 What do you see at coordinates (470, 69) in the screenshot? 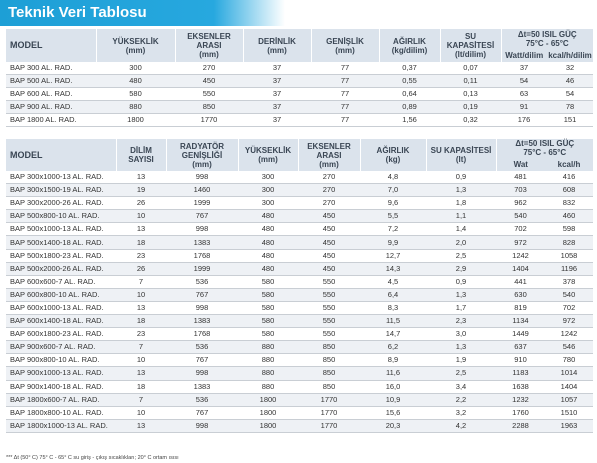
I see `table-cell: 0,07` at bounding box center [470, 69].